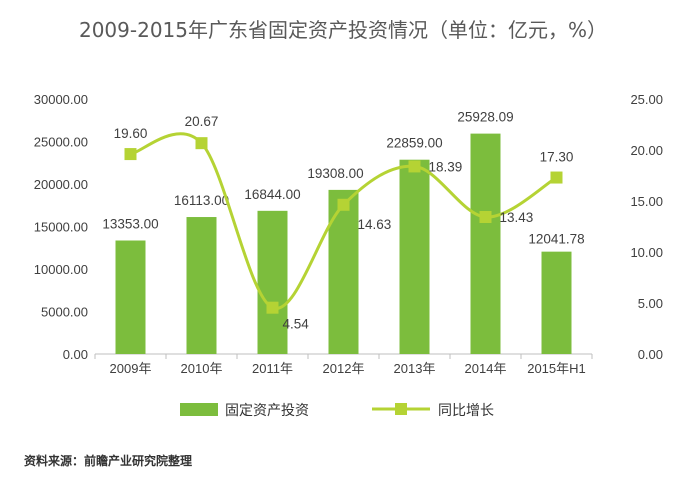  What do you see at coordinates (343, 30) in the screenshot?
I see `chart-title: 2009-2015年广东省固定资产投资情况（单位：亿元，%）` at bounding box center [343, 30].